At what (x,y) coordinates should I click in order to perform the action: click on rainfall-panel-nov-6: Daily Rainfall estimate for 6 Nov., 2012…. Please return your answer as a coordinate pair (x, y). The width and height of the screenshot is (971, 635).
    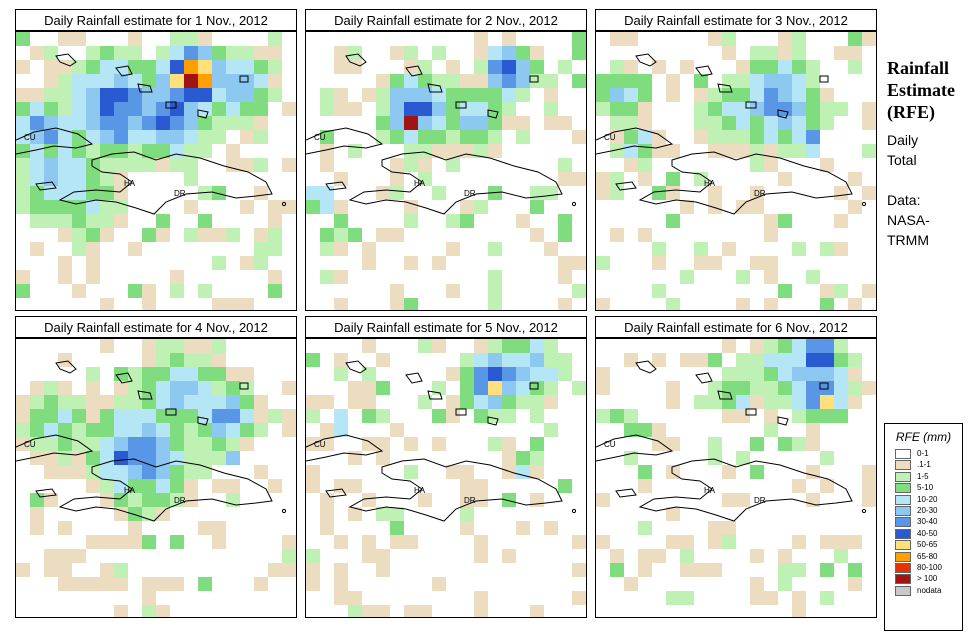
    Looking at the image, I should click on (736, 467).